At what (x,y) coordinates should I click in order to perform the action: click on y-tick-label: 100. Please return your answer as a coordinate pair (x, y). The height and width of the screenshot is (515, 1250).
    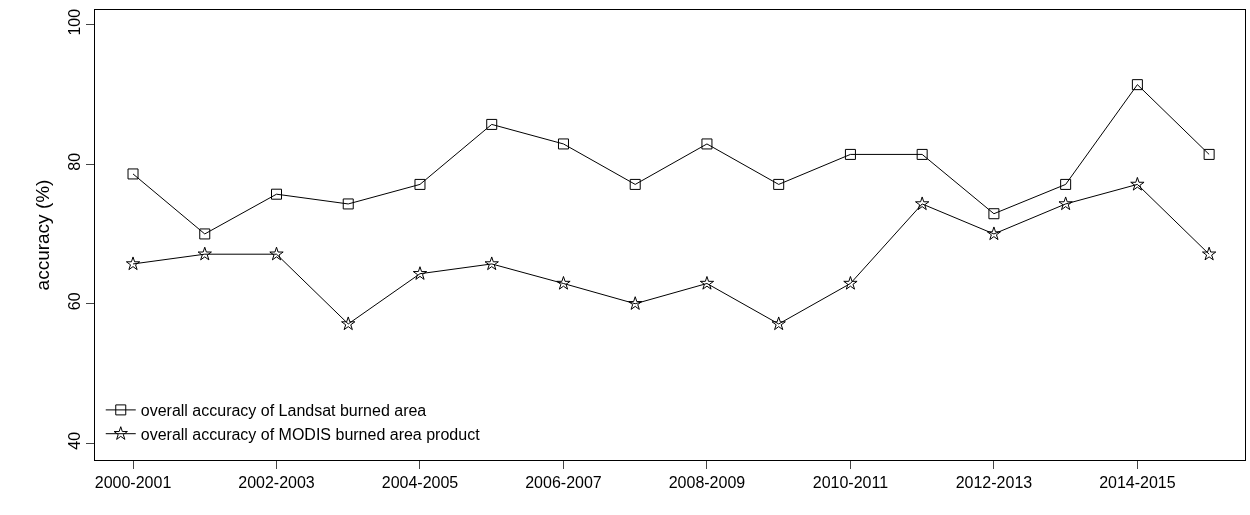
    Looking at the image, I should click on (74, 22).